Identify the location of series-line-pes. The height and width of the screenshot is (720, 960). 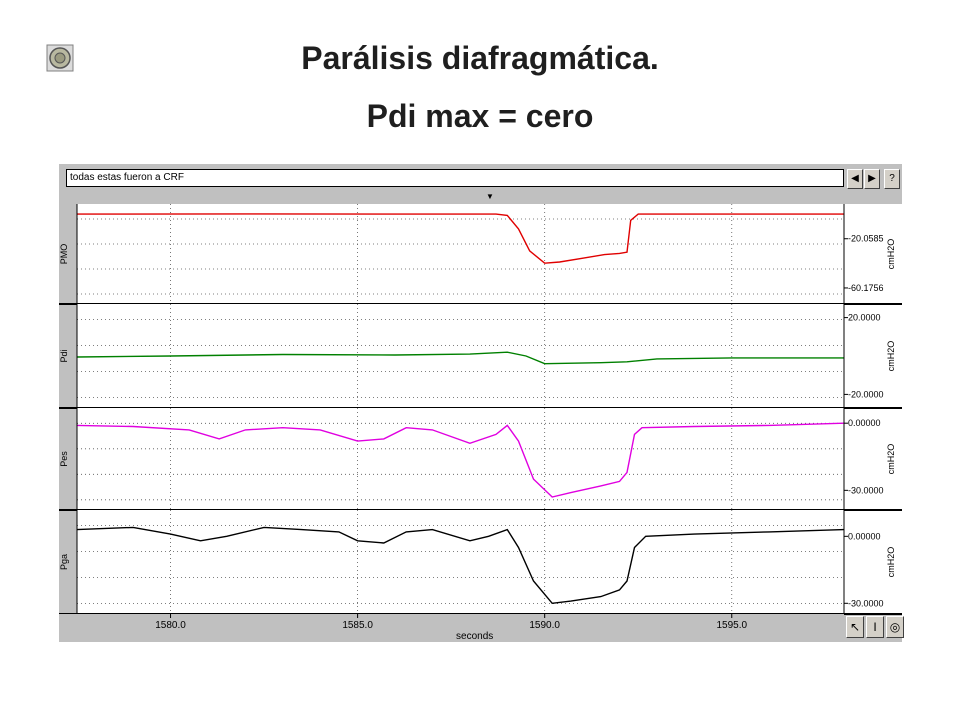
(460, 460).